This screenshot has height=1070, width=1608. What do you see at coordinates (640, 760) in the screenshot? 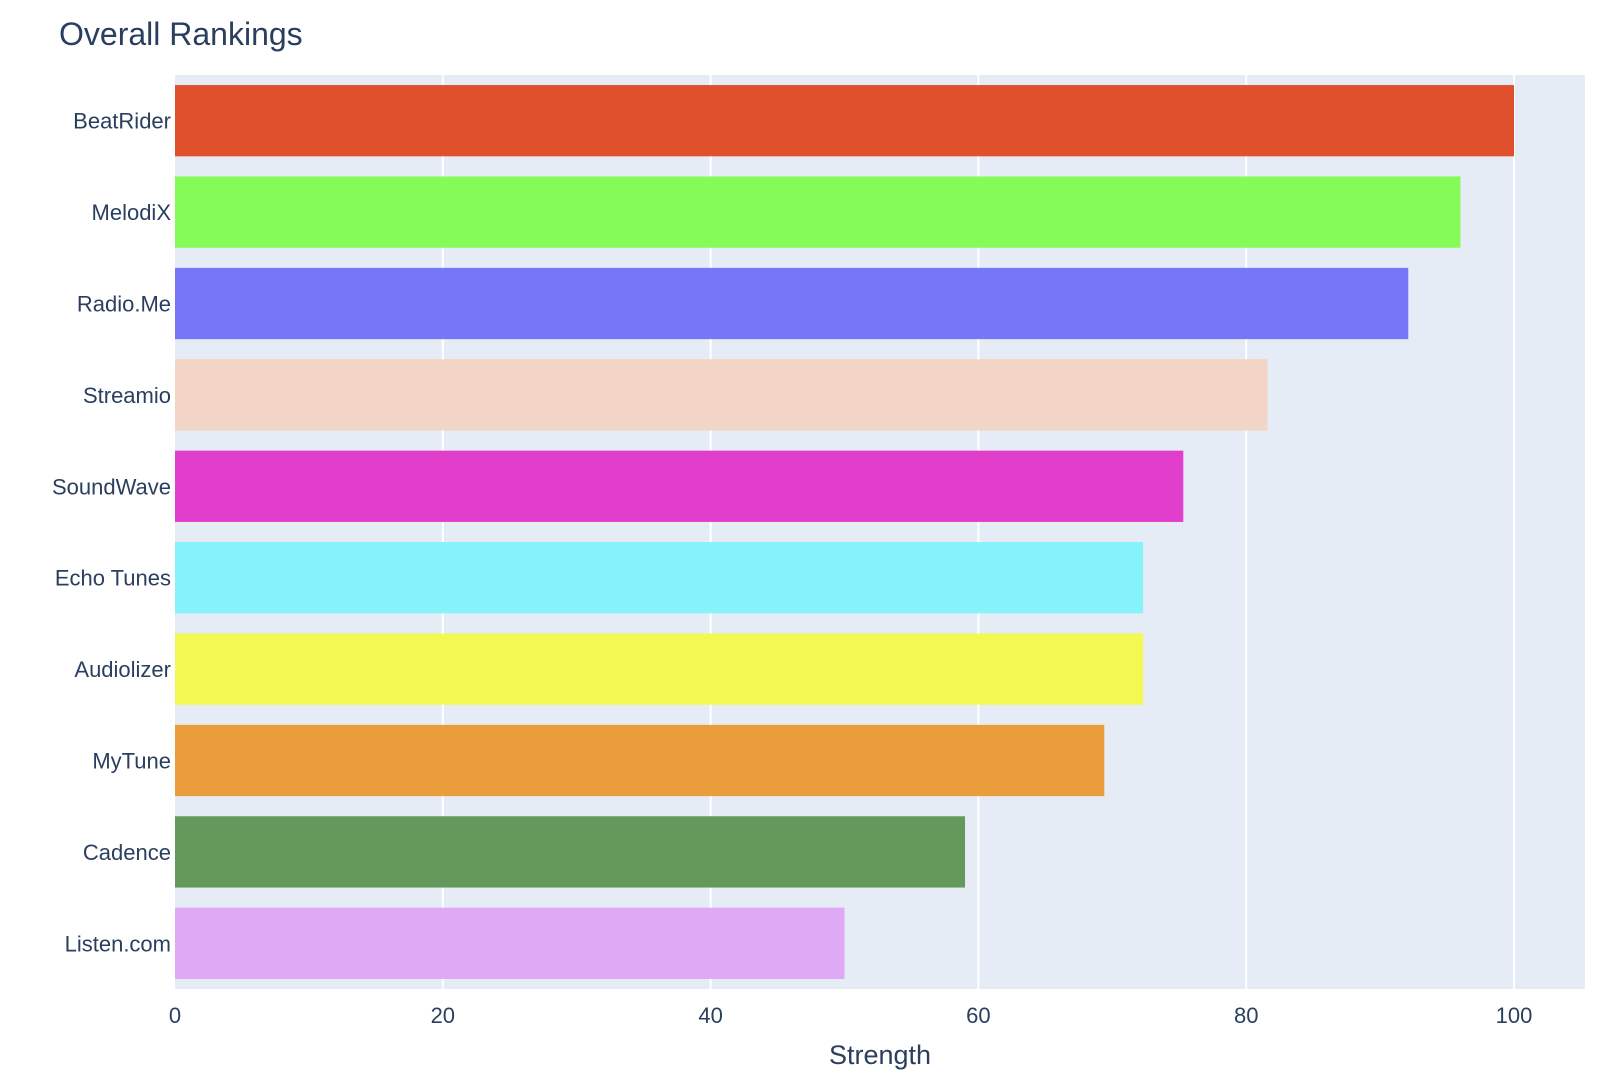
I see `bar-mytune` at bounding box center [640, 760].